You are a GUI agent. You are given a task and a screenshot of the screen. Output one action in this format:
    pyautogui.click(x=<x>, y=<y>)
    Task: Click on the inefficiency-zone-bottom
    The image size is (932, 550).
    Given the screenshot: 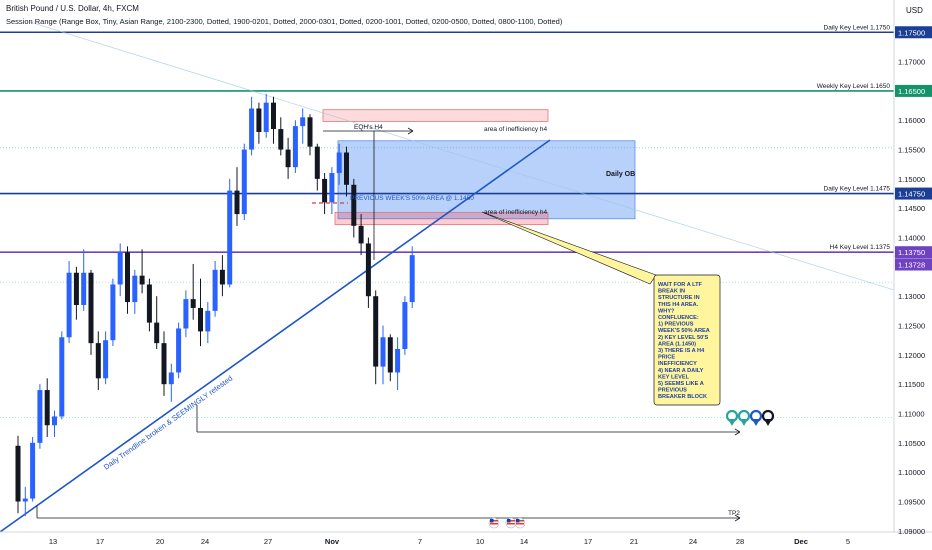 What is the action you would take?
    pyautogui.click(x=441, y=218)
    